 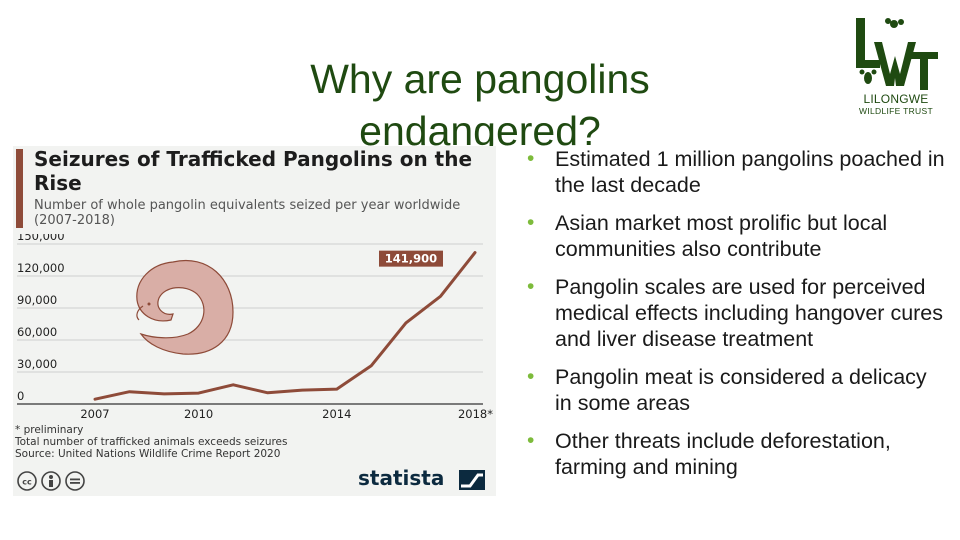 I want to click on accent-bar, so click(x=19, y=188).